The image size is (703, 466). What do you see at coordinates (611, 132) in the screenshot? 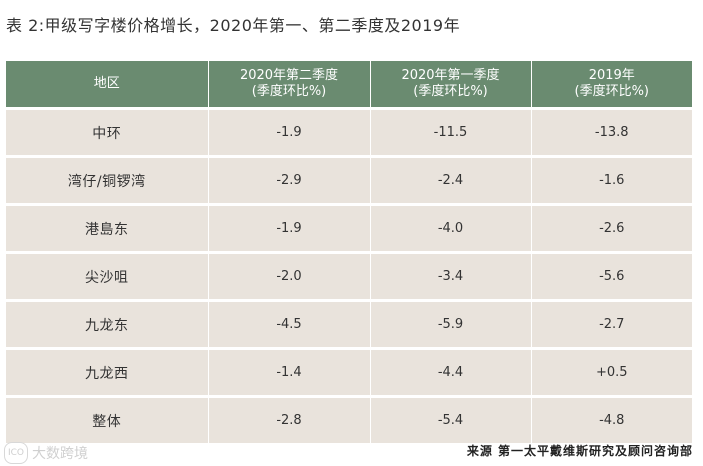
I see `cell-2019: -13.8` at bounding box center [611, 132].